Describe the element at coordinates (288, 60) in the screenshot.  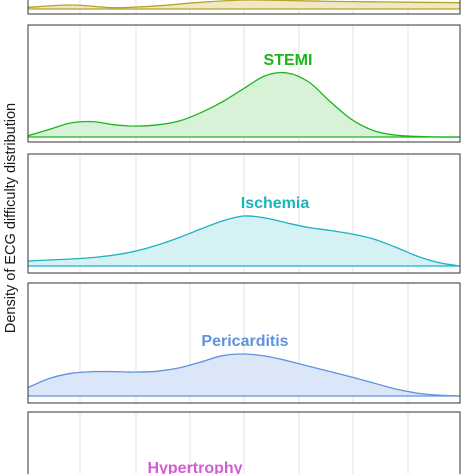
I see `panel-label-stemi: STEMI` at that location.